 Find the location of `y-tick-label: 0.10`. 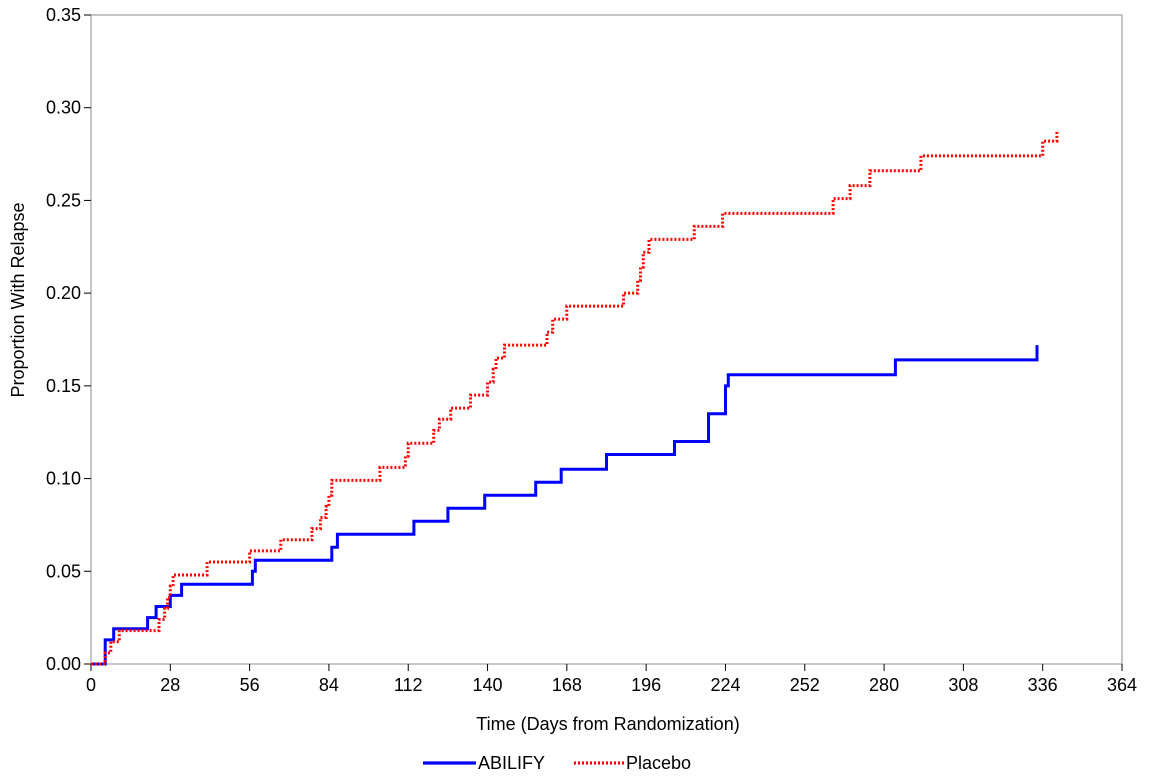

y-tick-label: 0.10 is located at coordinates (63, 479).